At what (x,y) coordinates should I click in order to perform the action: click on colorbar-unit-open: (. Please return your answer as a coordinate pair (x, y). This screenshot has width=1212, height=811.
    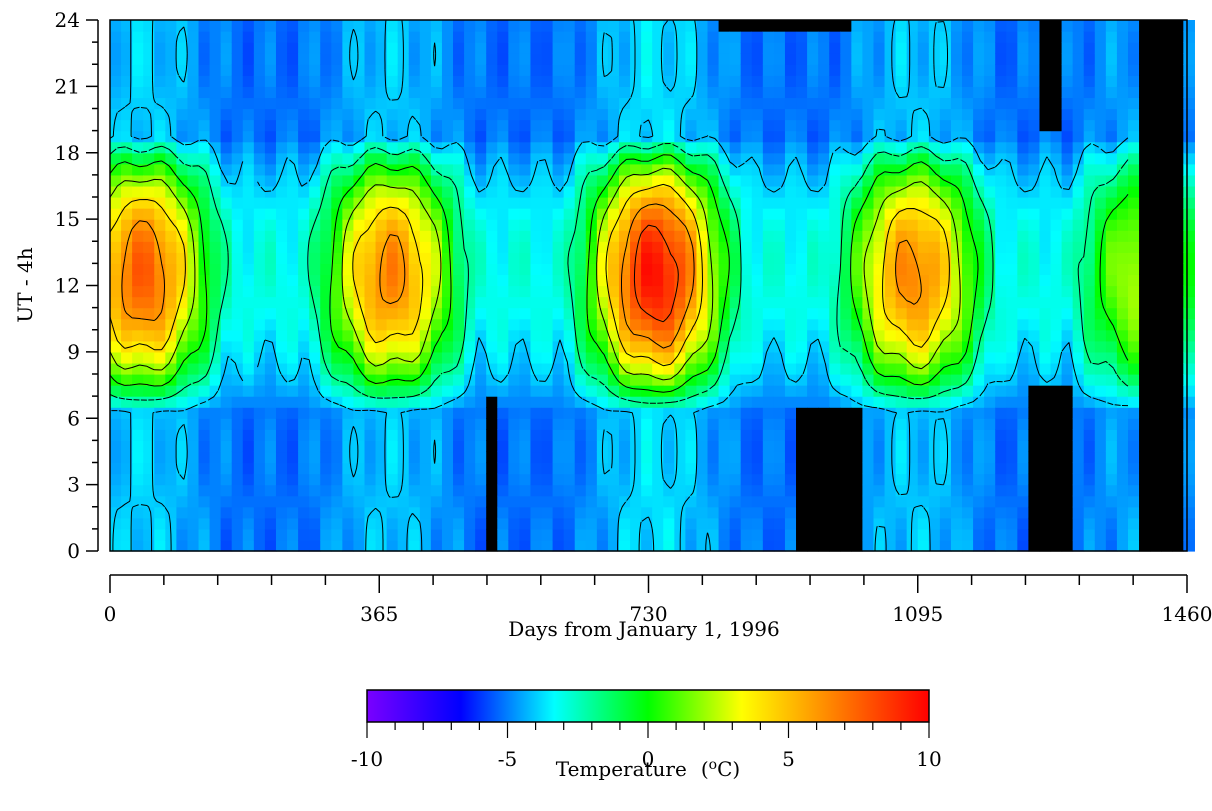
    Looking at the image, I should click on (705, 769).